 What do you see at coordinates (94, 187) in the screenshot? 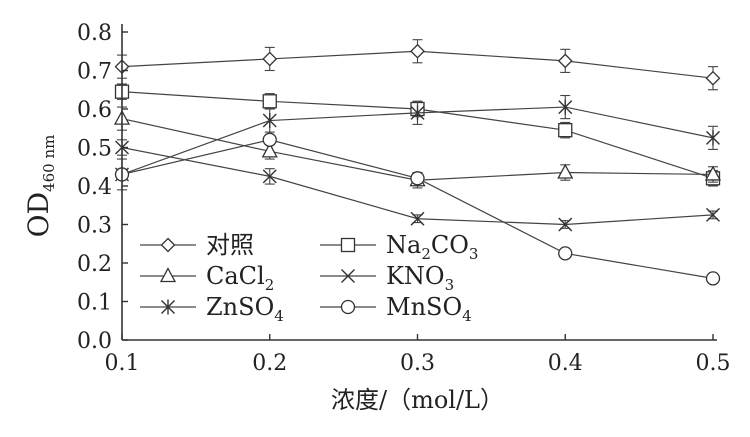
I see `y-tick-label: 0.4` at bounding box center [94, 187].